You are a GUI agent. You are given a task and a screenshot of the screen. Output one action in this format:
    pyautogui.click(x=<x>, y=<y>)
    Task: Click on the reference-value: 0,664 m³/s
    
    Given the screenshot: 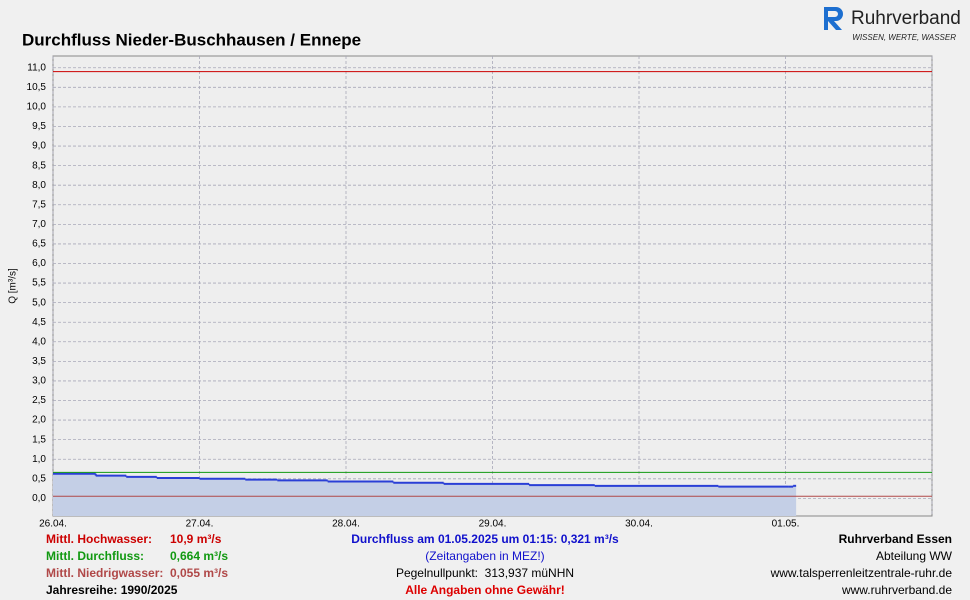 What is the action you would take?
    pyautogui.click(x=199, y=556)
    